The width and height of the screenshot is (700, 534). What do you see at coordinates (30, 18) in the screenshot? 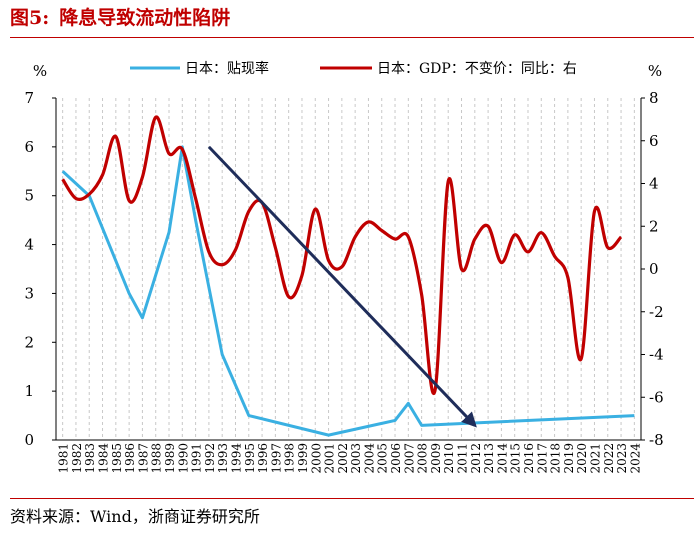
I see `figure-label: 图5:` at bounding box center [30, 18].